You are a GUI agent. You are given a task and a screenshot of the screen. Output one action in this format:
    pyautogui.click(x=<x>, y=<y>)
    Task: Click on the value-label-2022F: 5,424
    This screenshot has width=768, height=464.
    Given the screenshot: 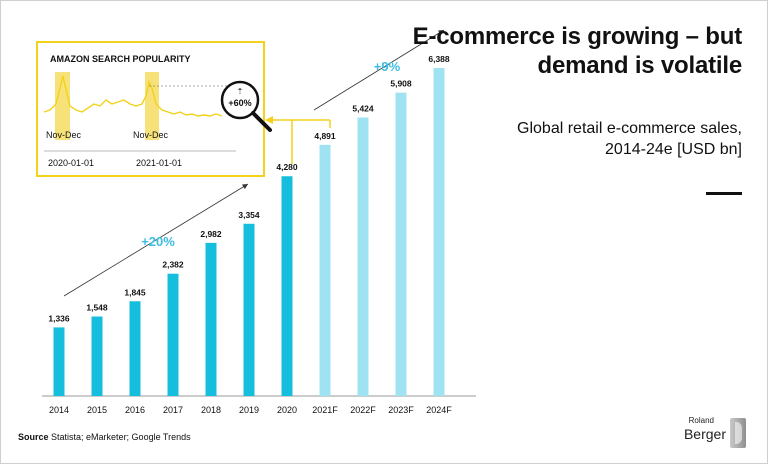 What is the action you would take?
    pyautogui.click(x=363, y=108)
    